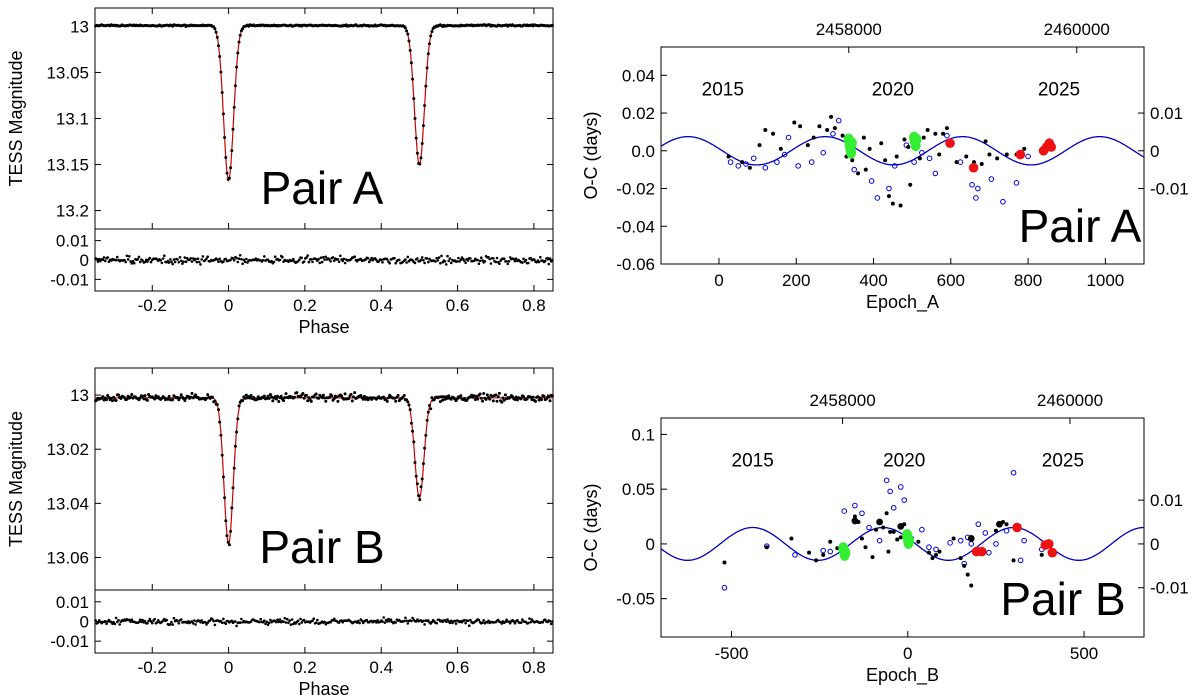  Describe the element at coordinates (591, 527) in the screenshot. I see `y-axis-label: O-C (days)` at that location.